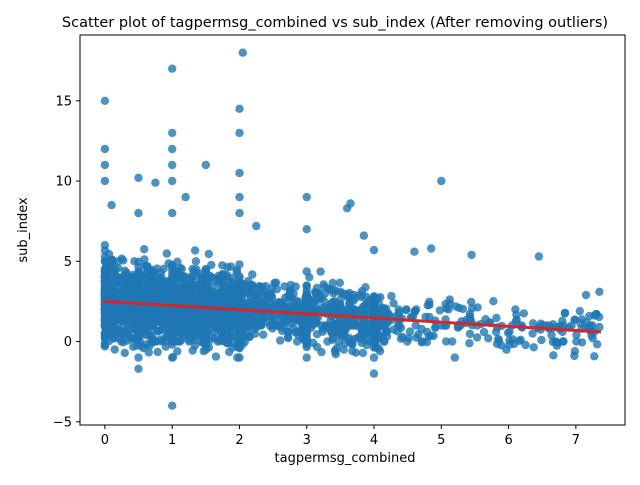 This screenshot has height=485, width=640. What do you see at coordinates (352, 316) in the screenshot?
I see `regression-line` at bounding box center [352, 316].